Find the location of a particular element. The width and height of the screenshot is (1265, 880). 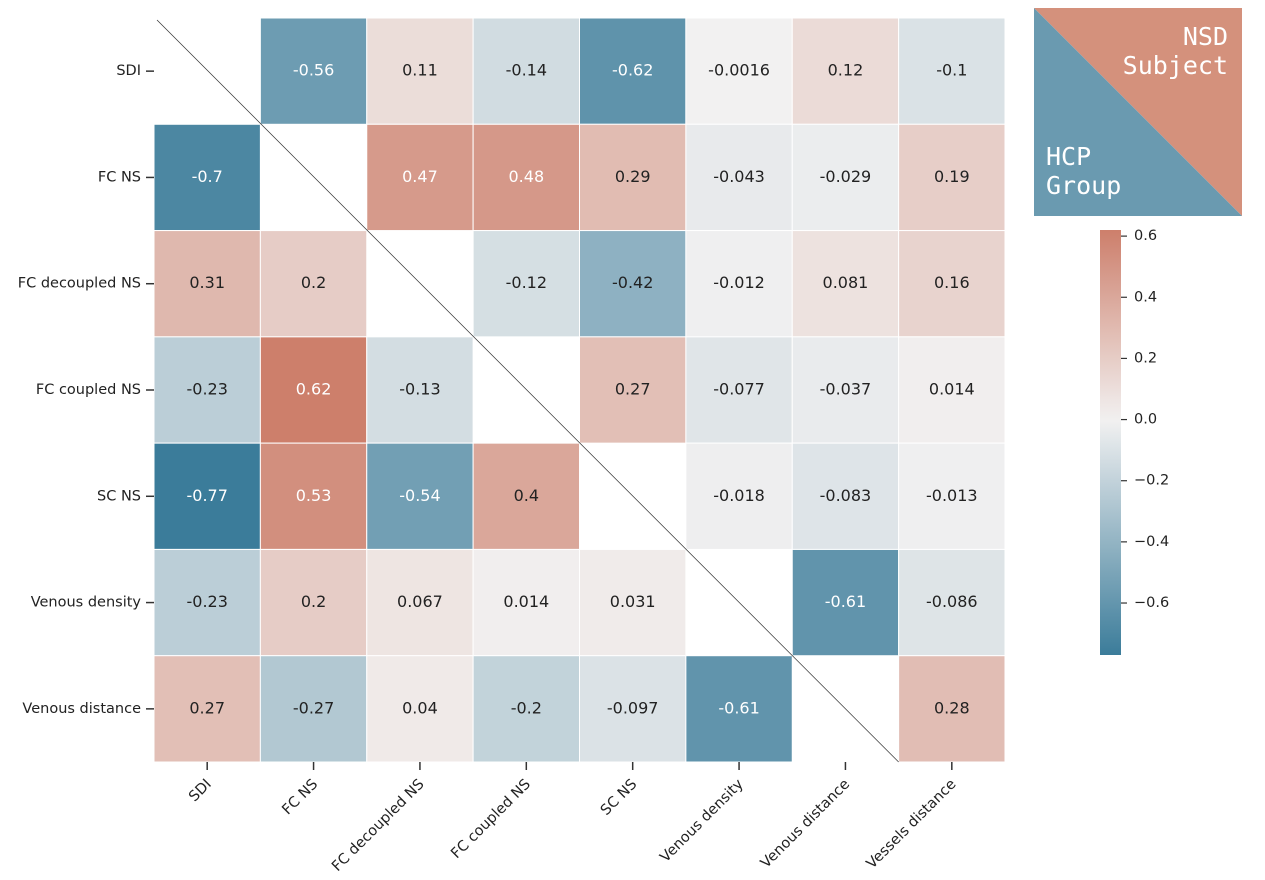

cell-label: 0.53 is located at coordinates (314, 495).